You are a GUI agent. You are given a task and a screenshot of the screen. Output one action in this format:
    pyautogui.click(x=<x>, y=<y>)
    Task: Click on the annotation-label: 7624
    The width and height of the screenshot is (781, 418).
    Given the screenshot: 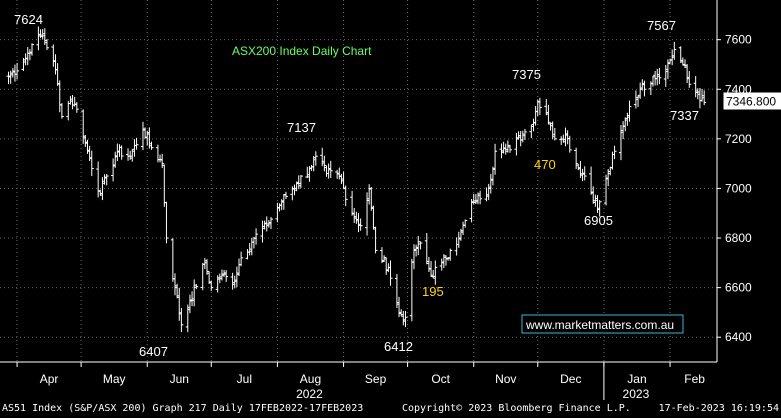 What is the action you would take?
    pyautogui.click(x=28, y=19)
    